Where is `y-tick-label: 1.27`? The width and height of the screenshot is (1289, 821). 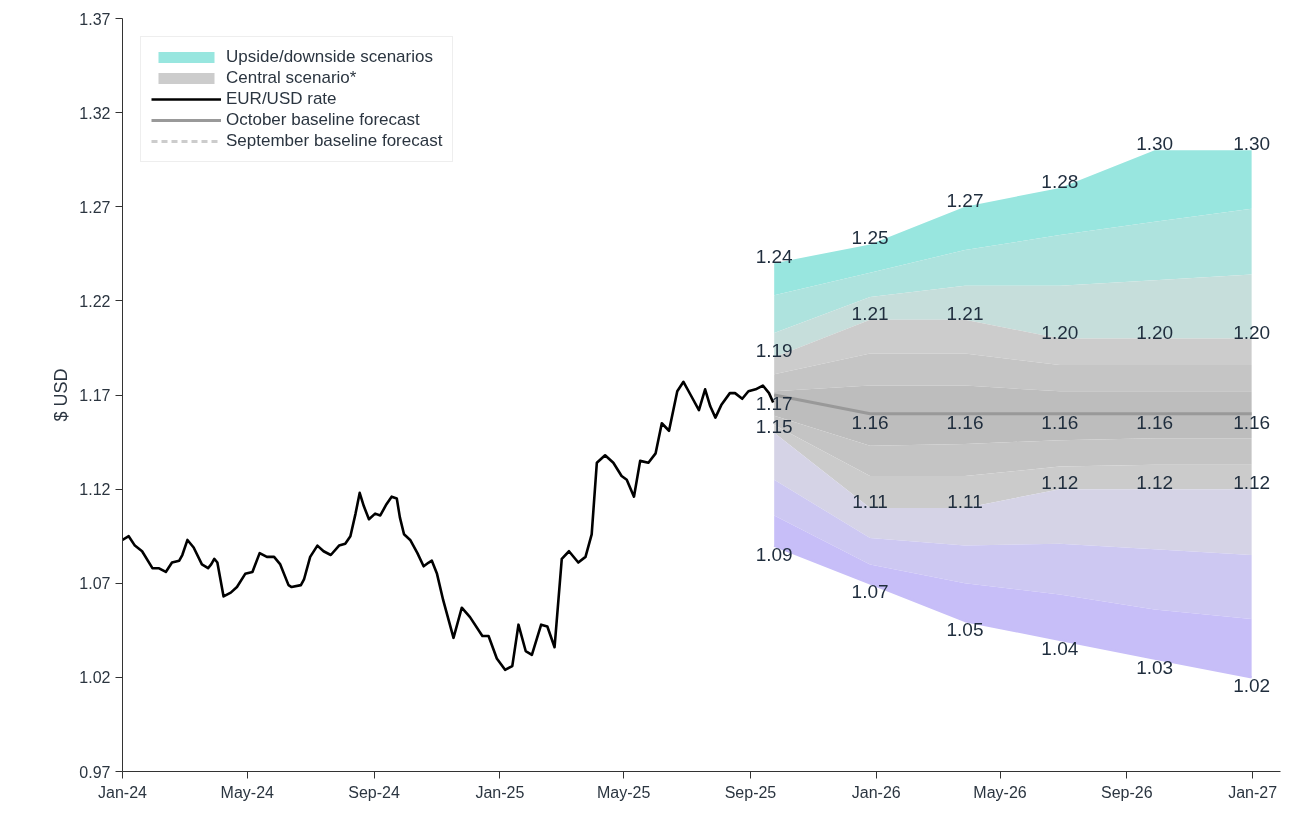 y-tick-label: 1.27 is located at coordinates (95, 207).